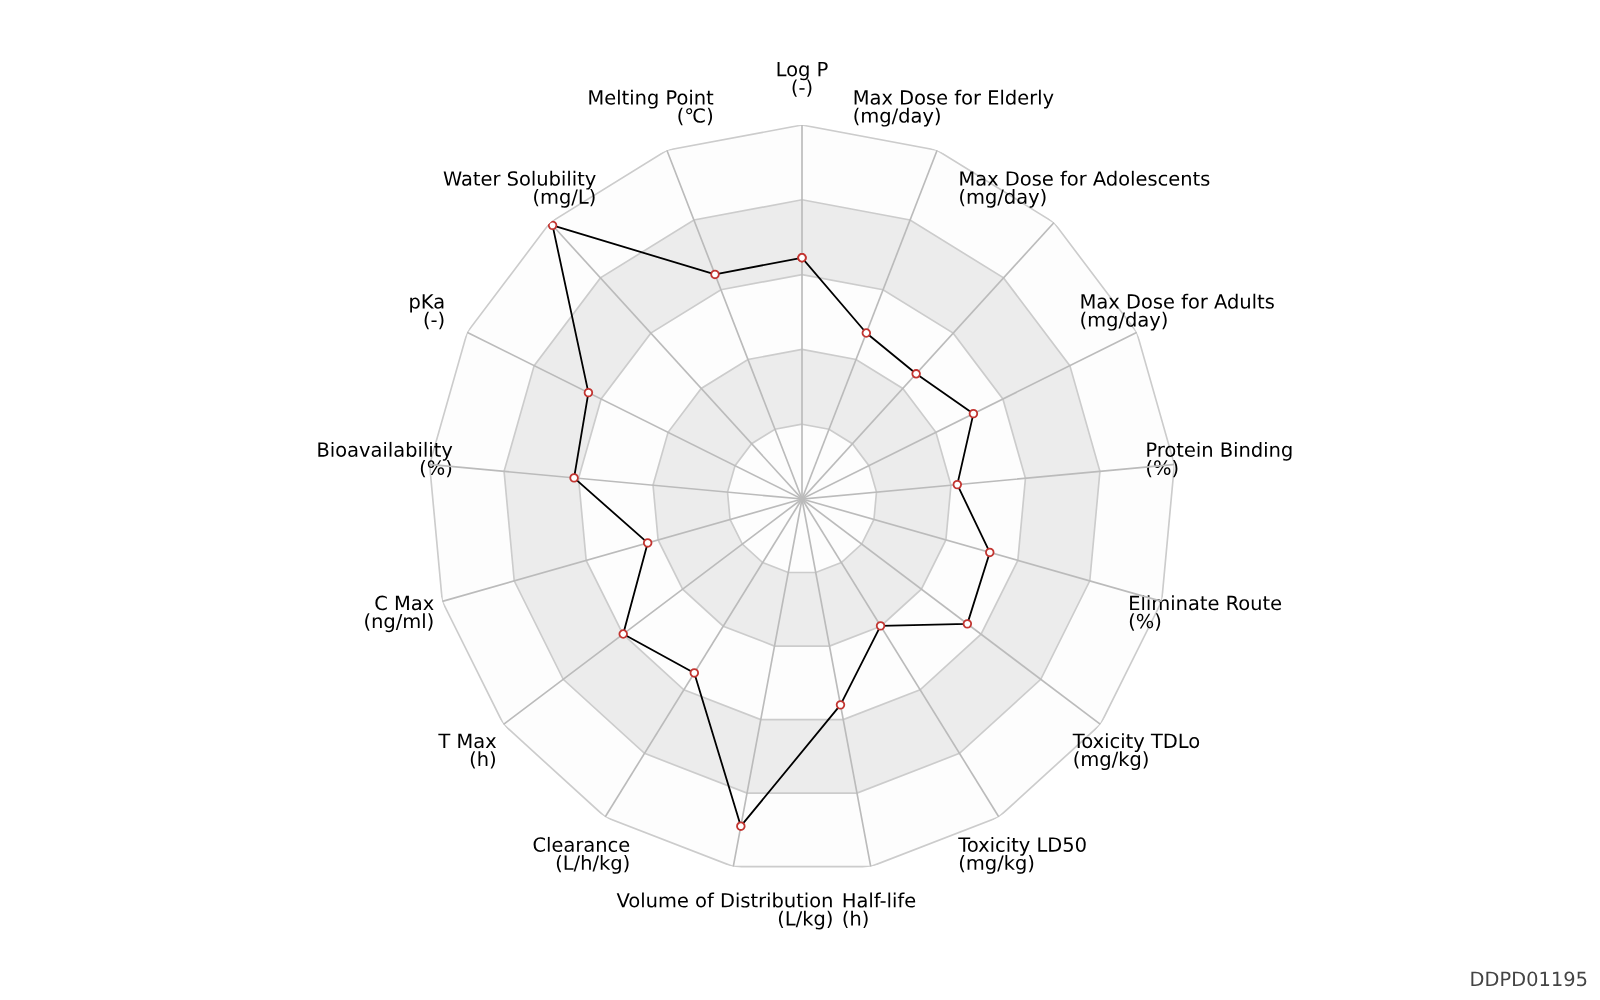  What do you see at coordinates (427, 312) in the screenshot?
I see `spoke-label: pKa (-)` at bounding box center [427, 312].